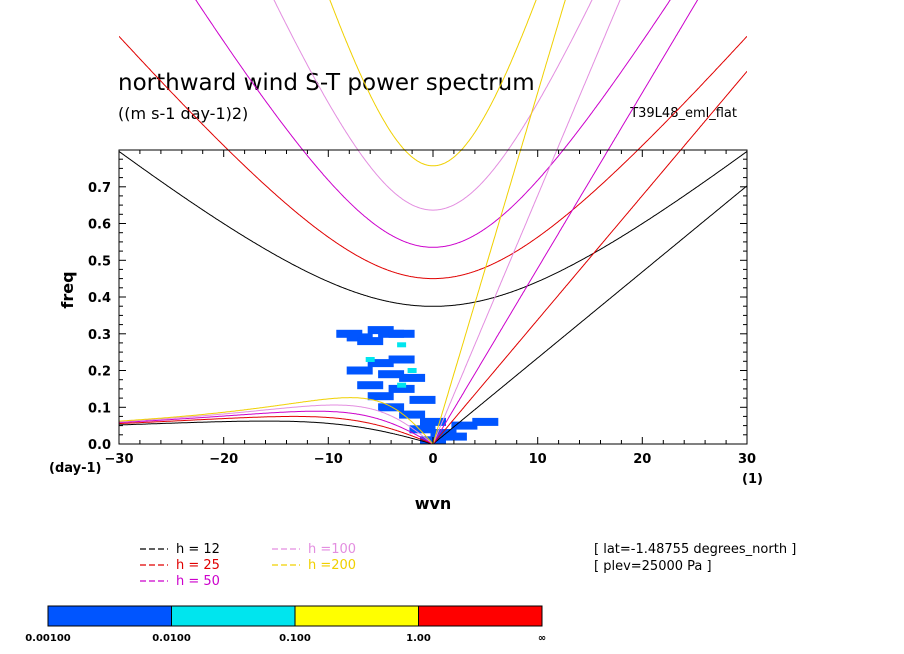  Describe the element at coordinates (642, 459) in the screenshot. I see `x-tick-label: 20` at that location.